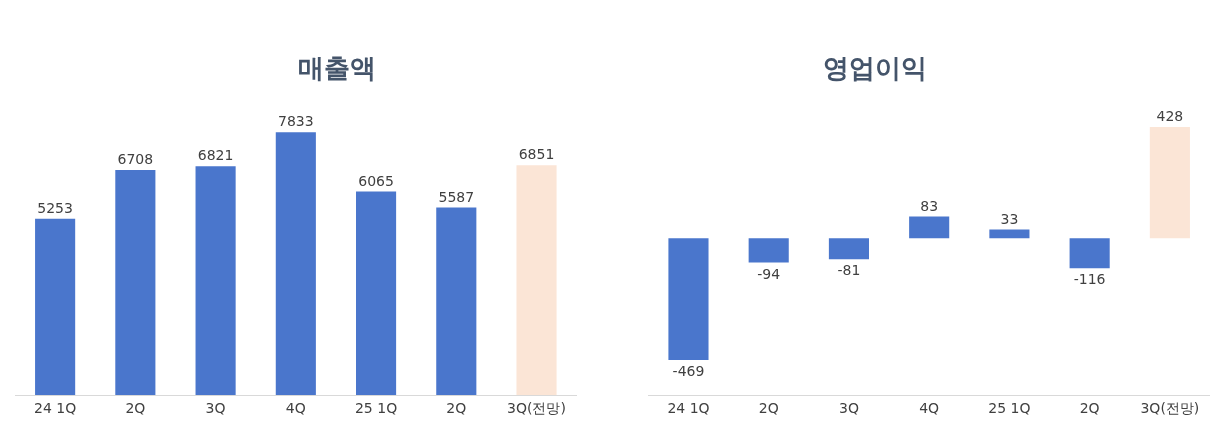  Describe the element at coordinates (1009, 218) in the screenshot. I see `data-label: 33` at that location.